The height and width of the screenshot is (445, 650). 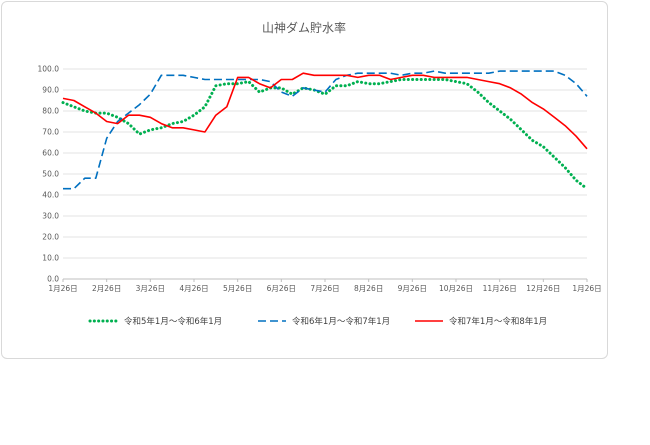 What do you see at coordinates (500, 288) in the screenshot?
I see `x-tick-label: 11月26日` at bounding box center [500, 288].